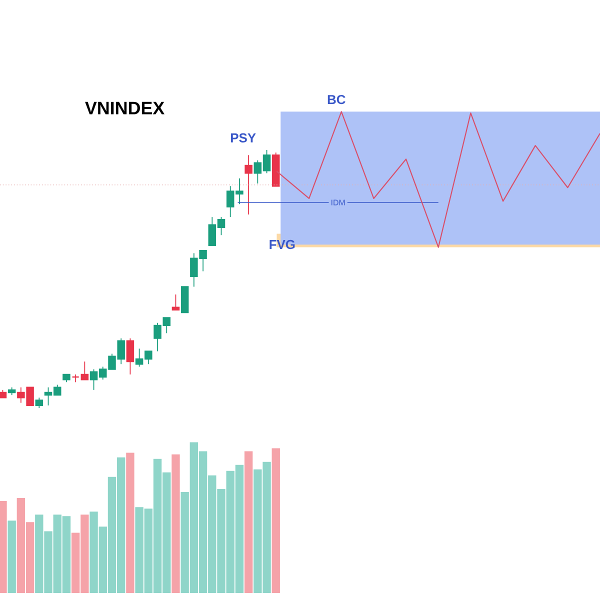 This screenshot has width=600, height=600. What do you see at coordinates (125, 108) in the screenshot?
I see `chart-title: VNINDEX` at bounding box center [125, 108].